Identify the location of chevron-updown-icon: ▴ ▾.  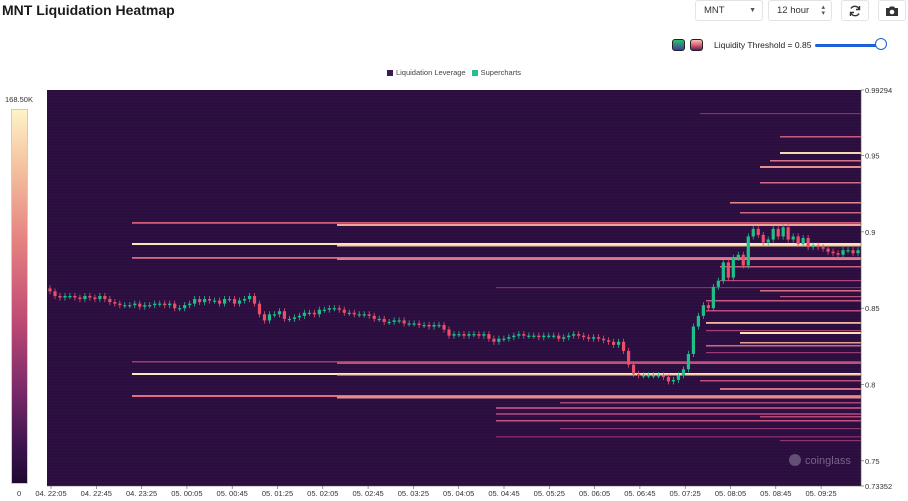
(823, 10).